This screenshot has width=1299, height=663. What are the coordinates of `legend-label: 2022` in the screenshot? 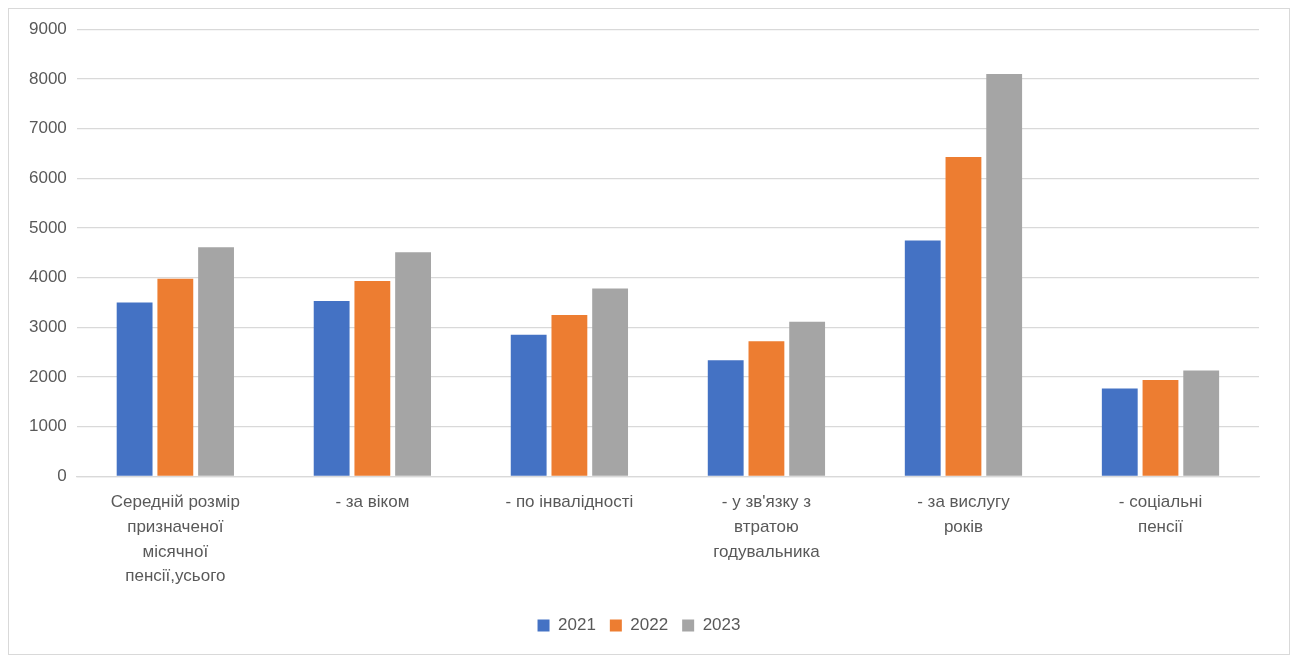 It's located at (649, 625).